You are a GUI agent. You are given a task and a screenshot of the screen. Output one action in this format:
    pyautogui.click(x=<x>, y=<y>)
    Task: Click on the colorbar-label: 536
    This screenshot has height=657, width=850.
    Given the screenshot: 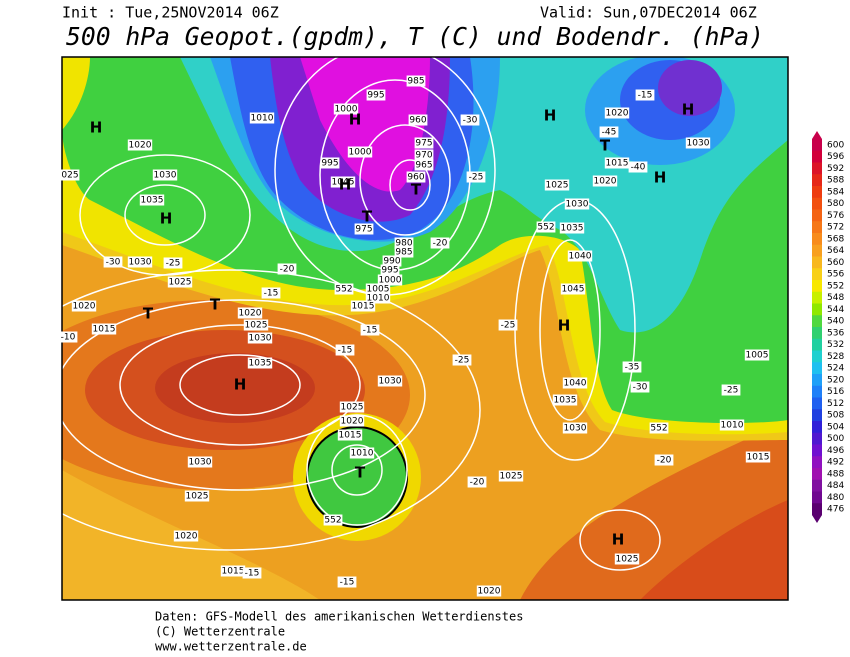 What is the action you would take?
    pyautogui.click(x=835, y=333)
    